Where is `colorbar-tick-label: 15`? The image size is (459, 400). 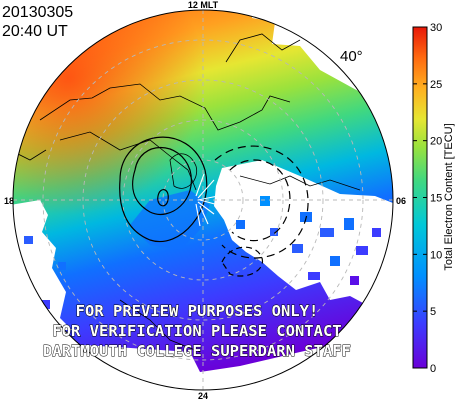 colorbar-tick-label: 15 is located at coordinates (436, 199).